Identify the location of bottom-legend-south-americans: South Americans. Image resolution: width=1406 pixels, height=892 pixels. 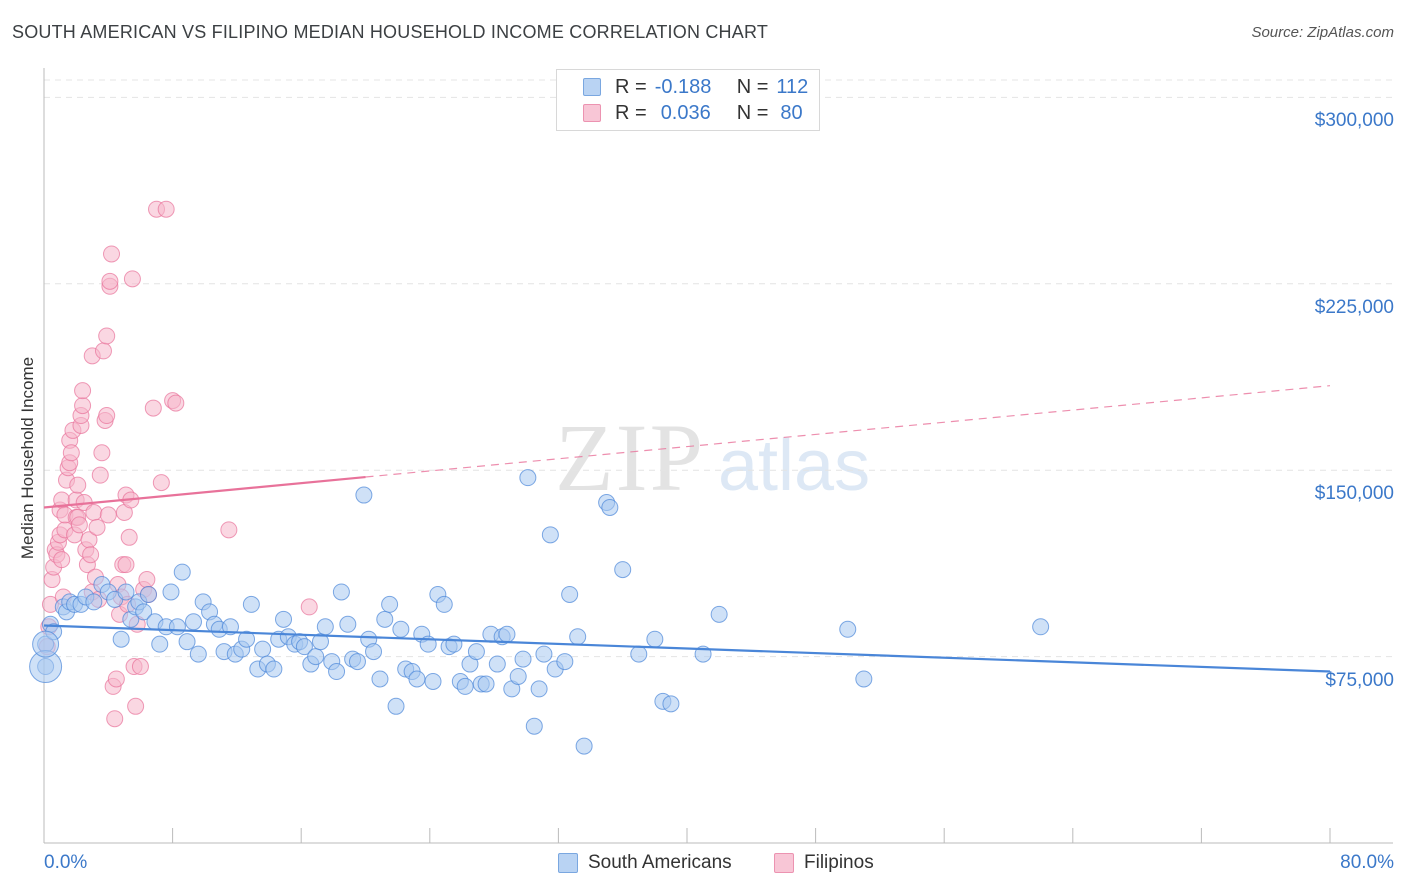
(645, 863).